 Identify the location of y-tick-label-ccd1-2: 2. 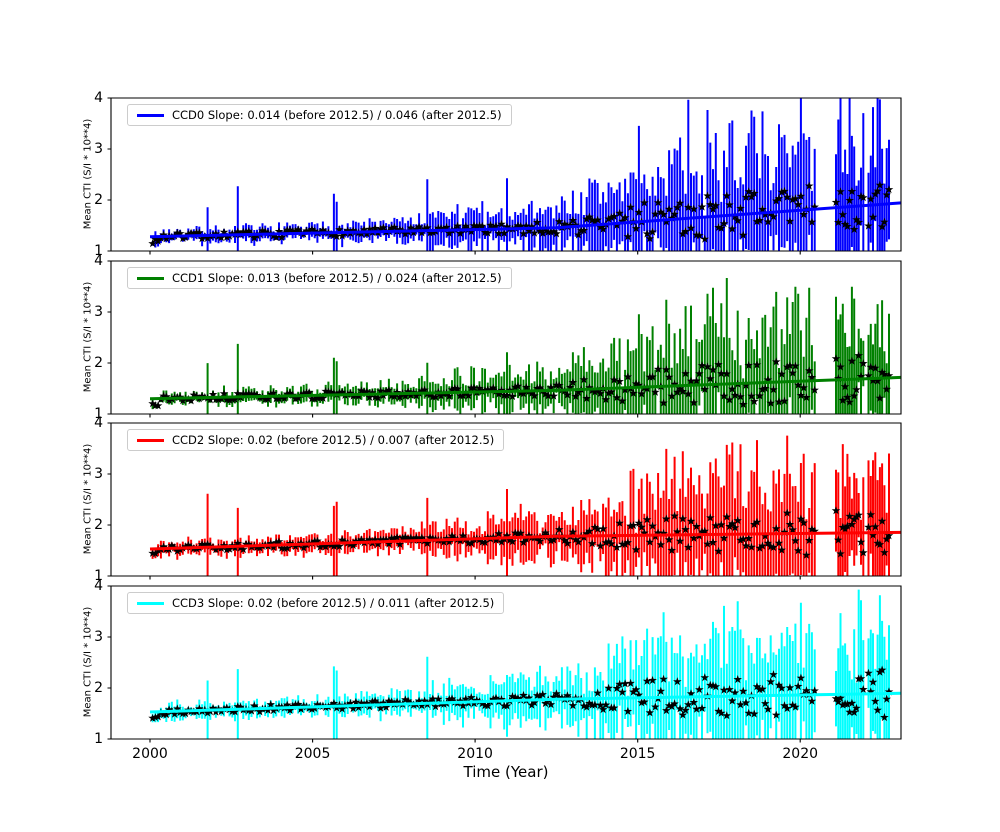
(98, 363).